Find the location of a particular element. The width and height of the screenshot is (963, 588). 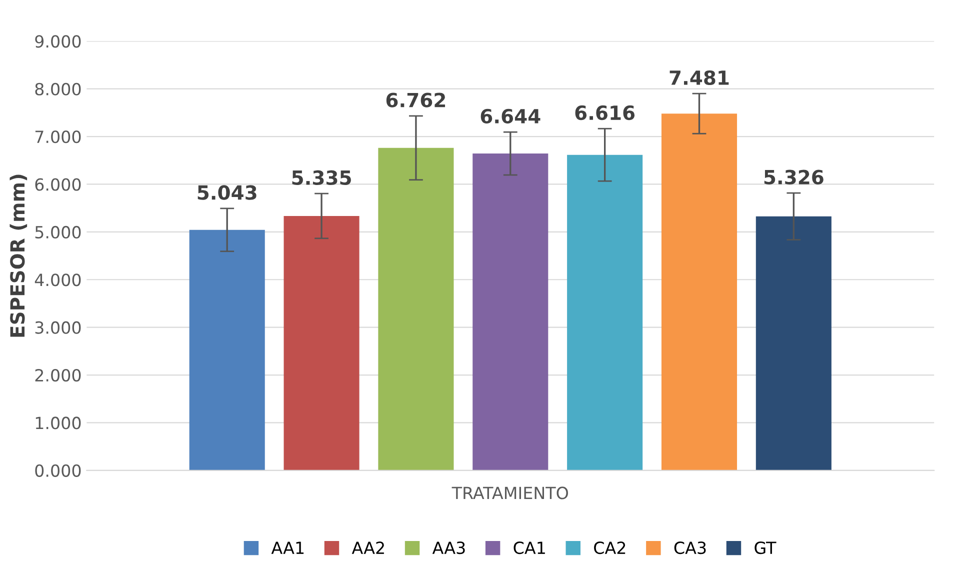

y-tick-label: 9.000 is located at coordinates (58, 41).